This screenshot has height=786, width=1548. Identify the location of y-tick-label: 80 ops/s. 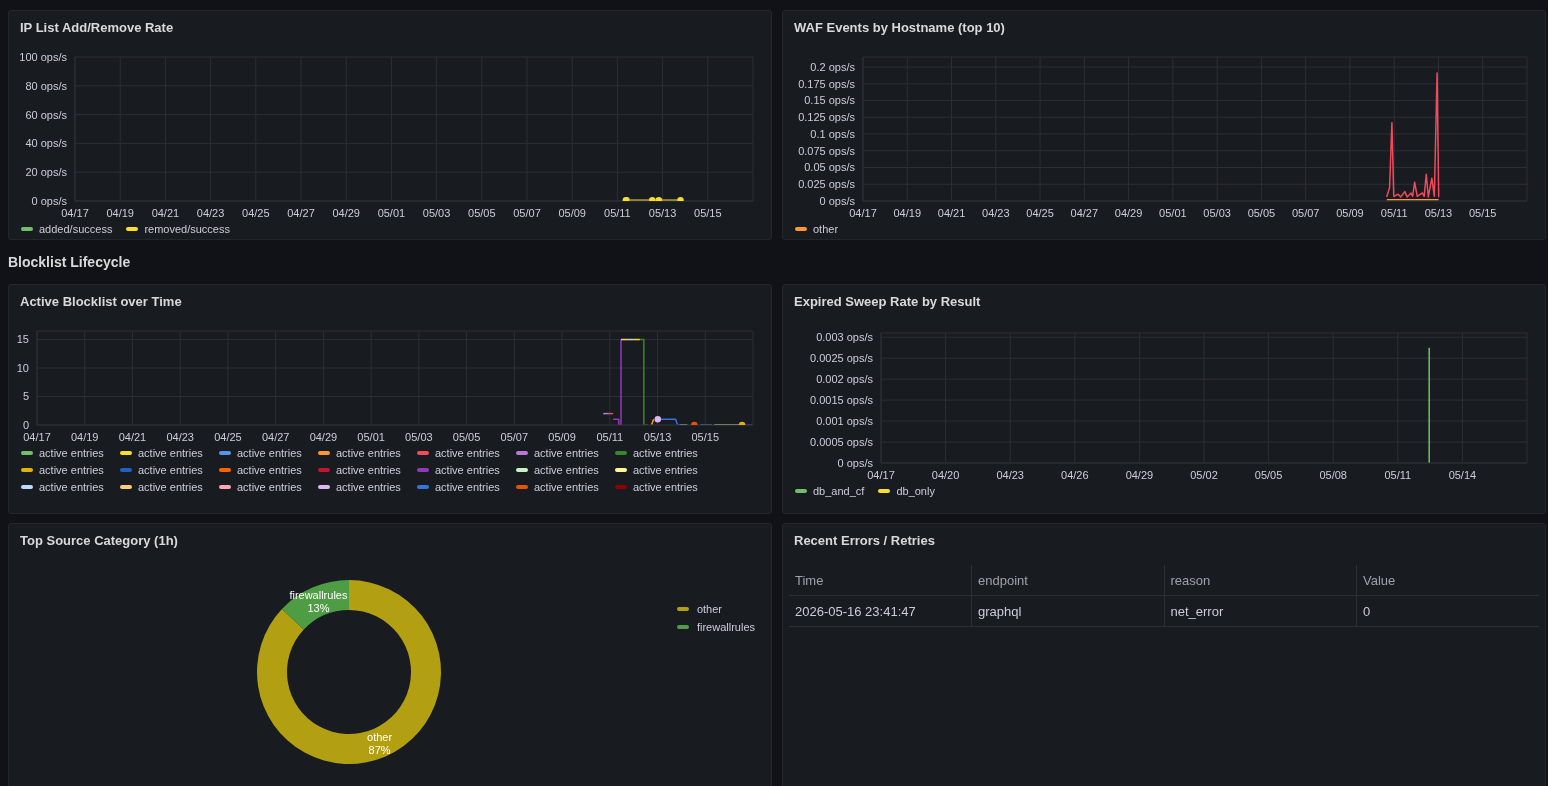
(46, 85).